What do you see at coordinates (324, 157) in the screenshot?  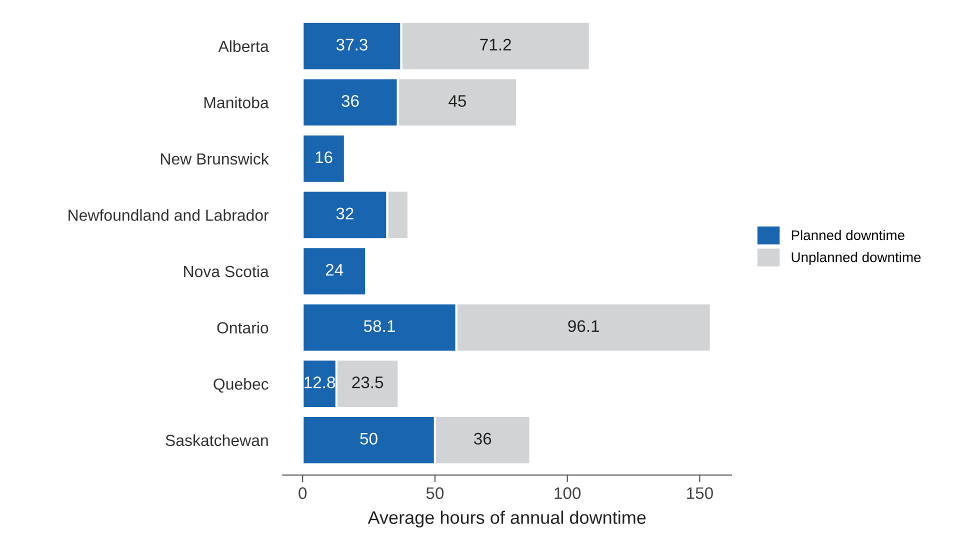 I see `data-label: 16` at bounding box center [324, 157].